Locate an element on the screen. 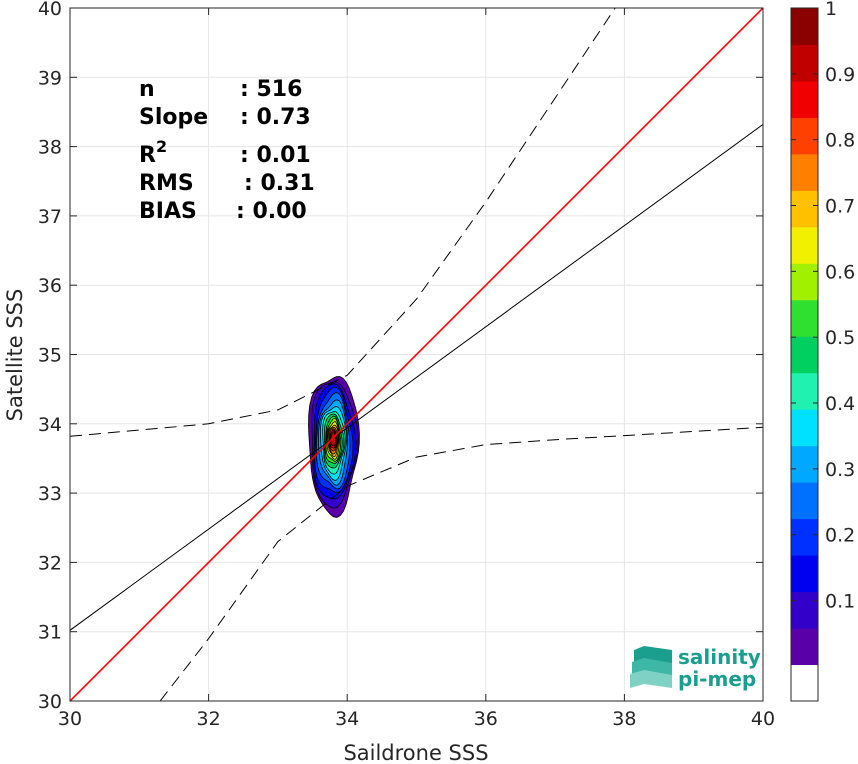 This screenshot has height=764, width=858. stat-label-slope: Slope is located at coordinates (173, 117).